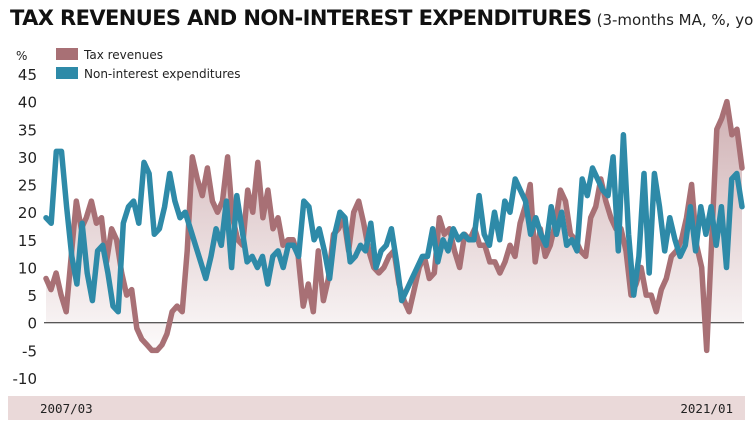 Image resolution: width=753 pixels, height=431 pixels. I want to click on y-tick-label: 30, so click(27, 158).